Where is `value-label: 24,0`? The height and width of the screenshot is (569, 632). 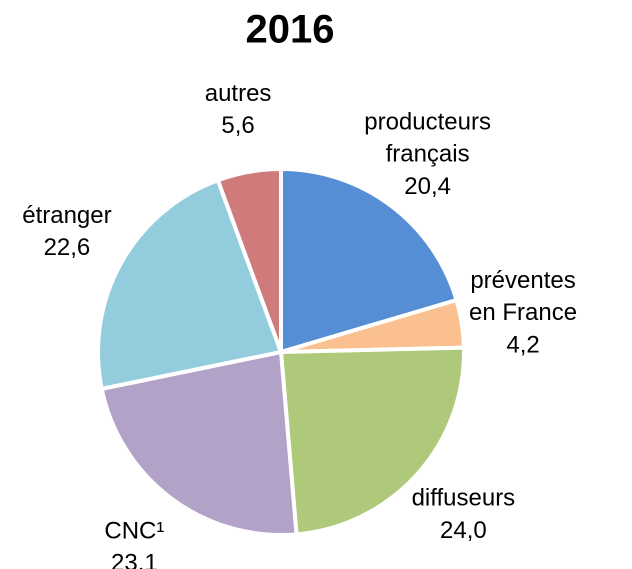
value-label: 24,0 is located at coordinates (463, 530).